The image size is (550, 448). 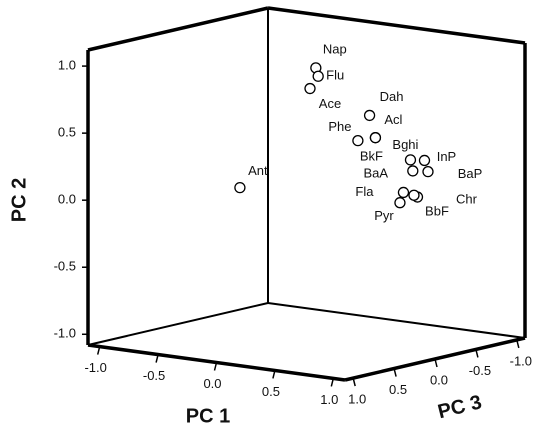 What do you see at coordinates (460, 407) in the screenshot?
I see `z-axis-title: PC 3` at bounding box center [460, 407].